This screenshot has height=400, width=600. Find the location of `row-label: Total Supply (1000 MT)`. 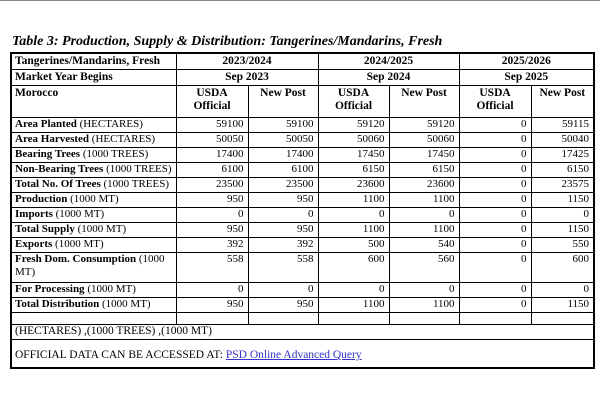

row-label: Total Supply (1000 MT) is located at coordinates (93, 229).